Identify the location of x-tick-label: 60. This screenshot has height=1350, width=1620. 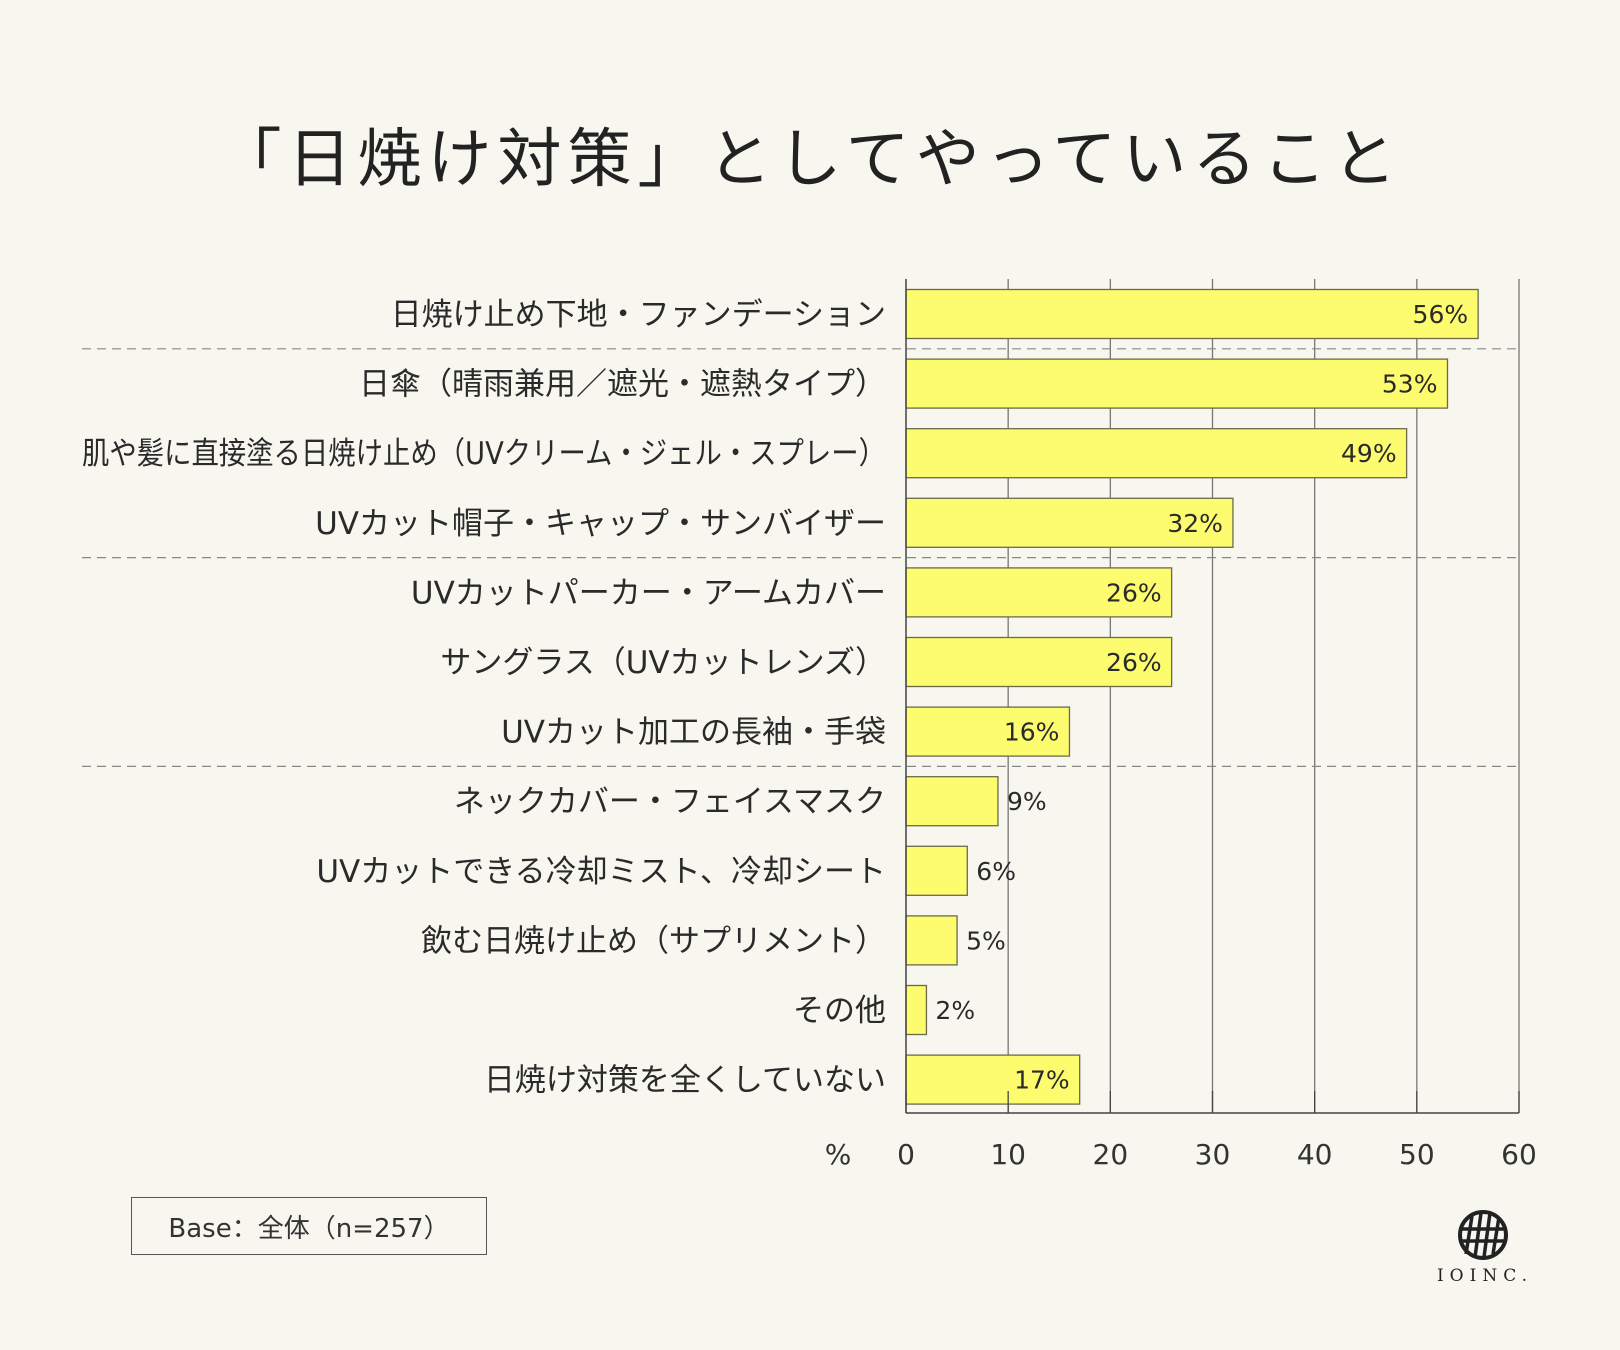
(1519, 1154).